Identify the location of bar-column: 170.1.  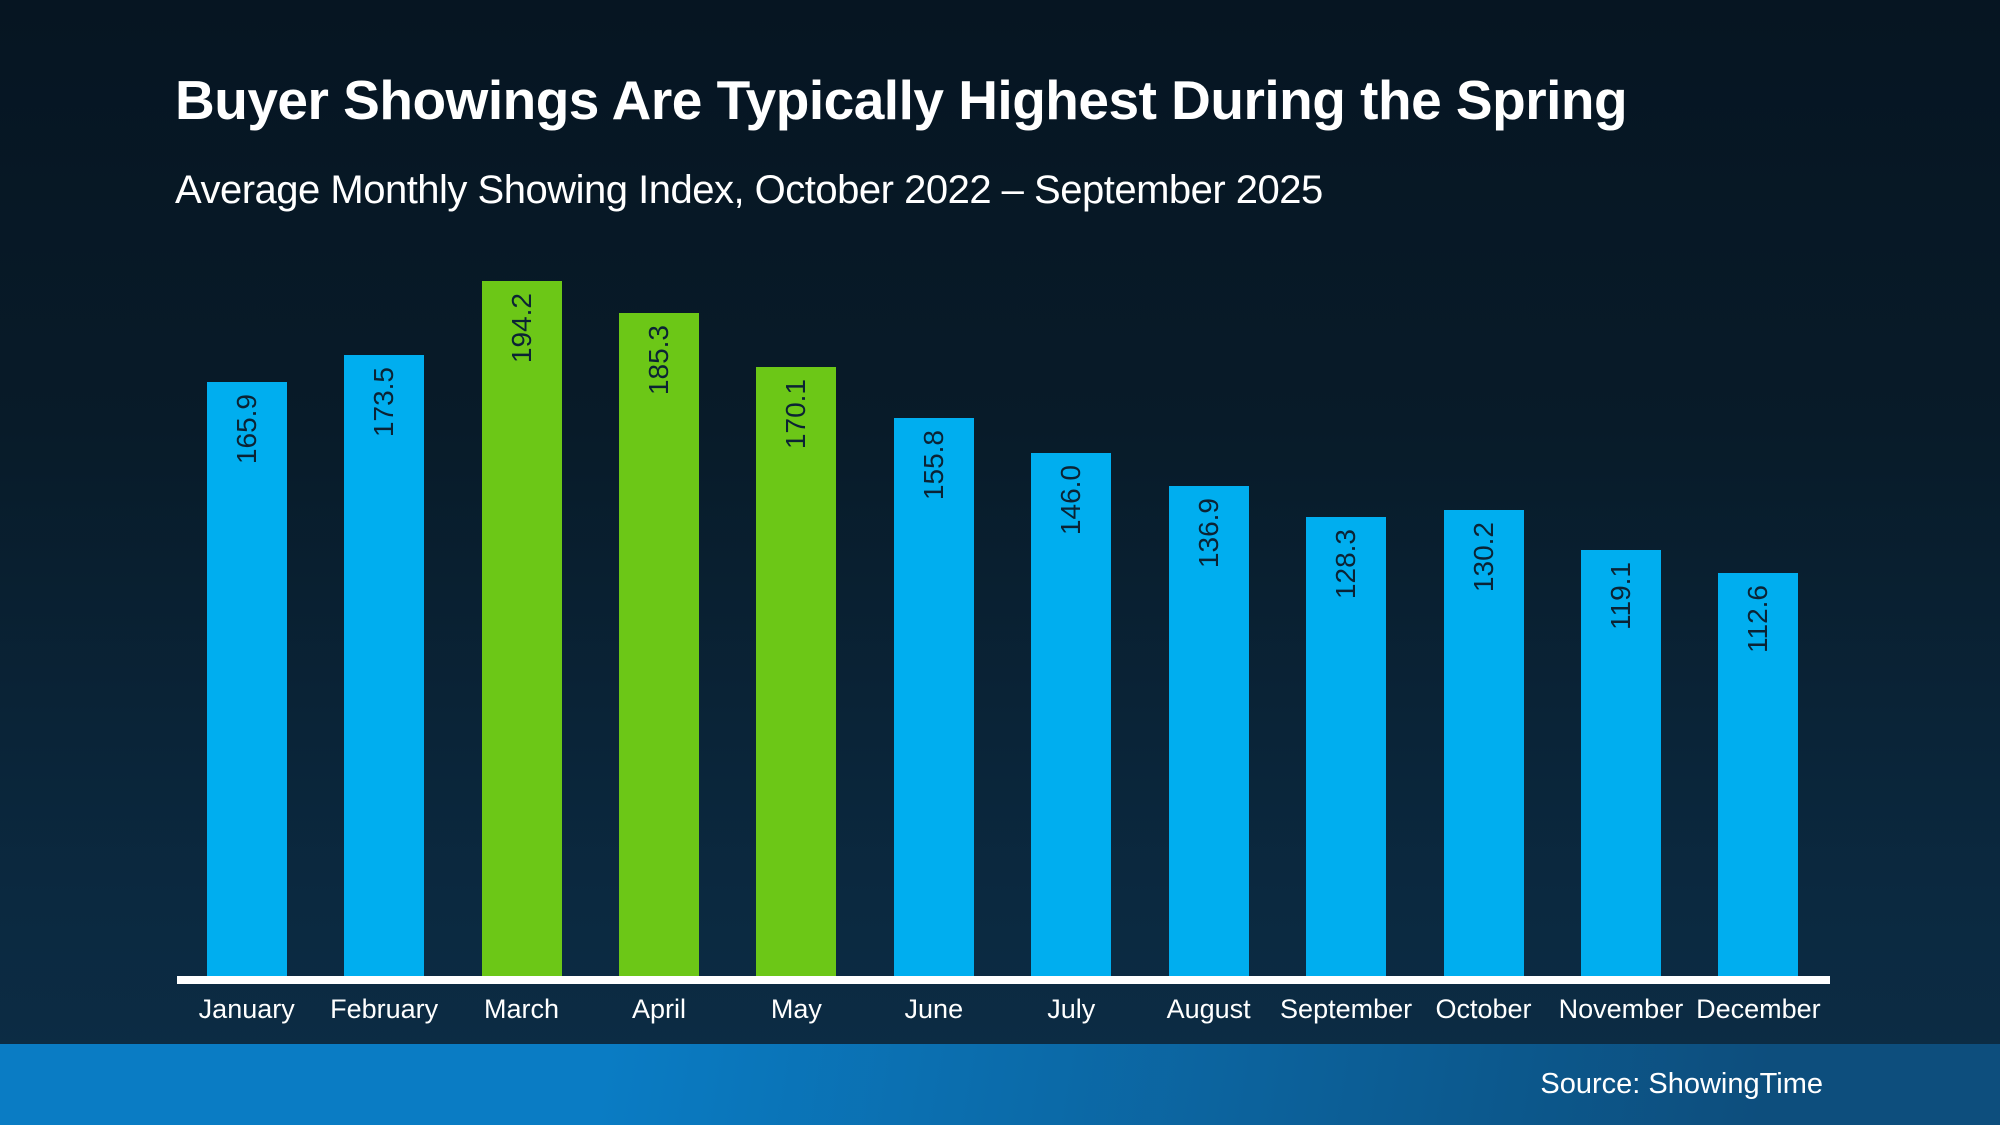
(796, 488).